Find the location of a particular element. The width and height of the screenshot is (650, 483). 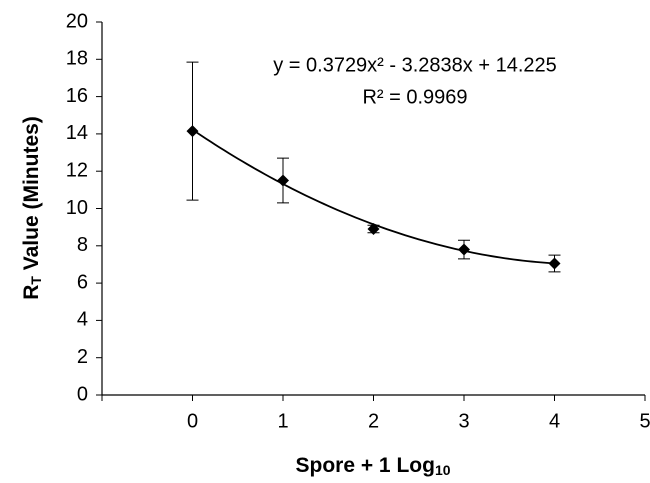

x-label-main: Spore + 1 Log is located at coordinates (364, 465).